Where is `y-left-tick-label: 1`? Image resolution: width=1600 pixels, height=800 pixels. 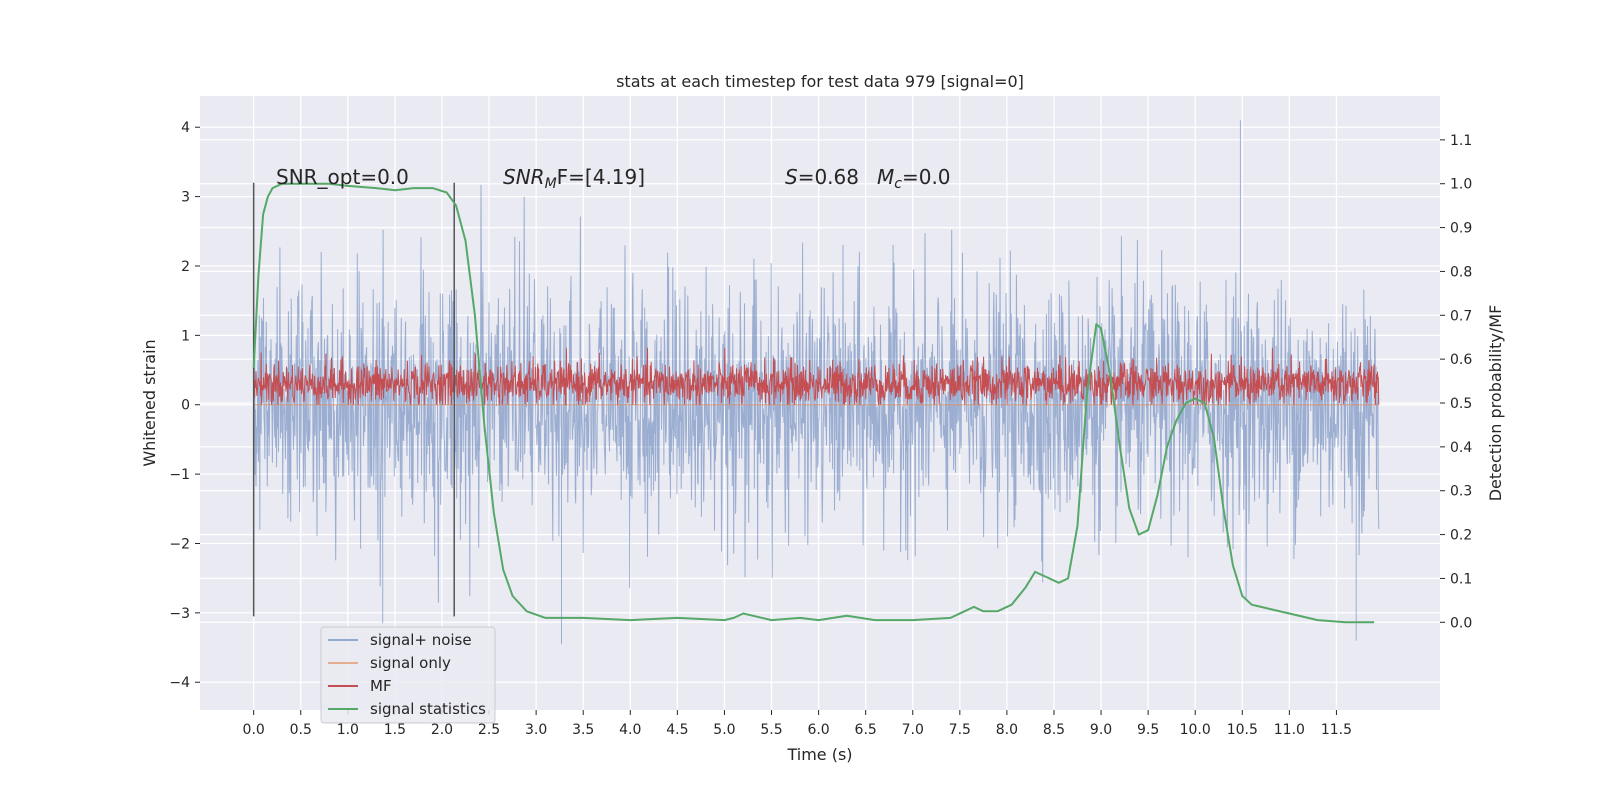 y-left-tick-label: 1 is located at coordinates (185, 336).